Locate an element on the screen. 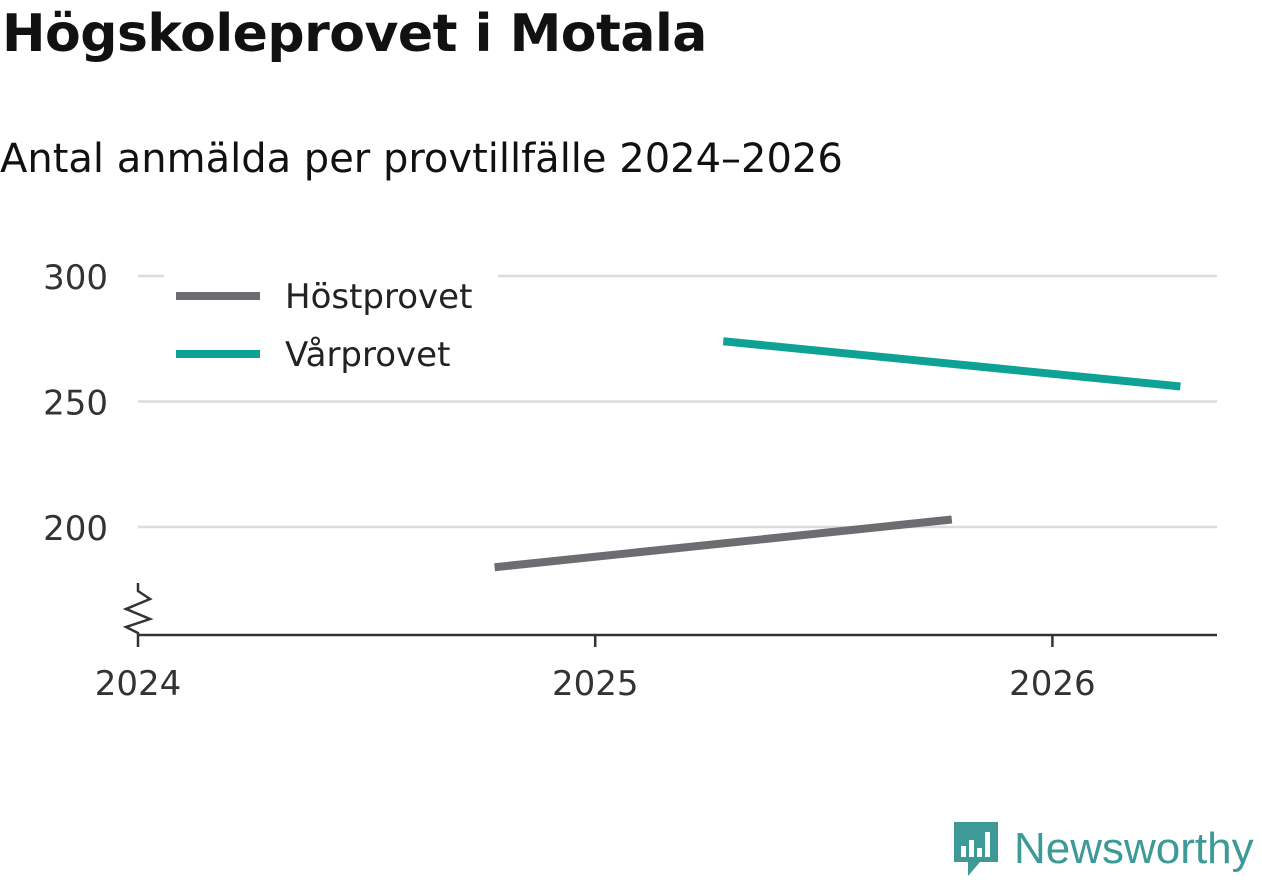 This screenshot has height=880, width=1262. x-axis-ticks: 2024 2025 2026 is located at coordinates (595, 669).